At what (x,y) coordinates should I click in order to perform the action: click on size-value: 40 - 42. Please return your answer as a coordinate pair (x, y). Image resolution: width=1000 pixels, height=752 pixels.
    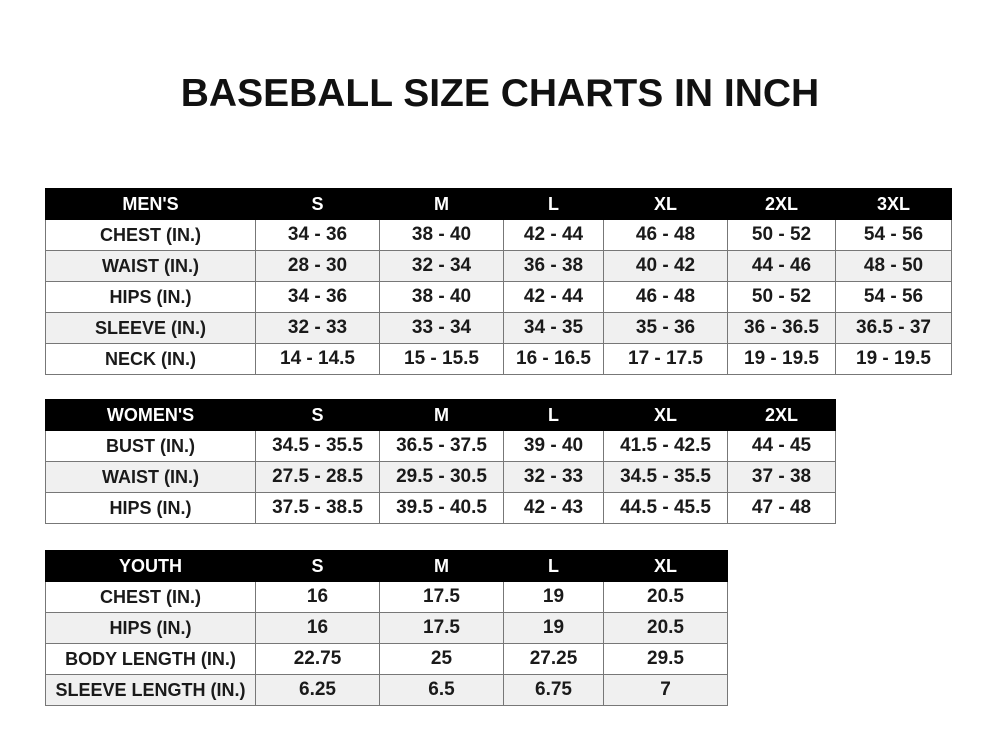
    Looking at the image, I should click on (665, 266).